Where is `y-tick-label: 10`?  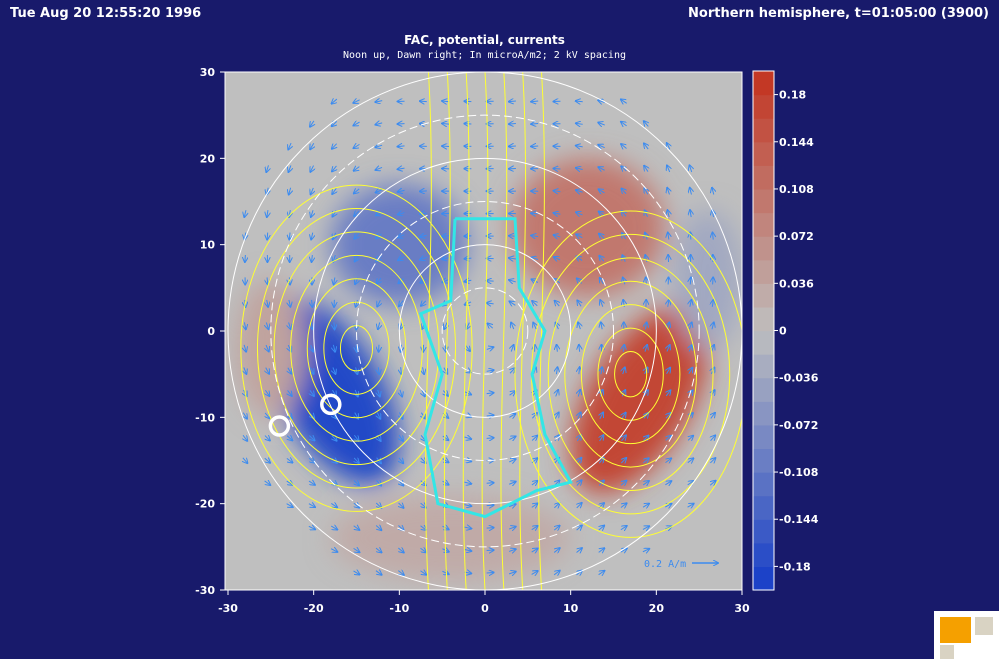
y-tick-label: 10 is located at coordinates (208, 245).